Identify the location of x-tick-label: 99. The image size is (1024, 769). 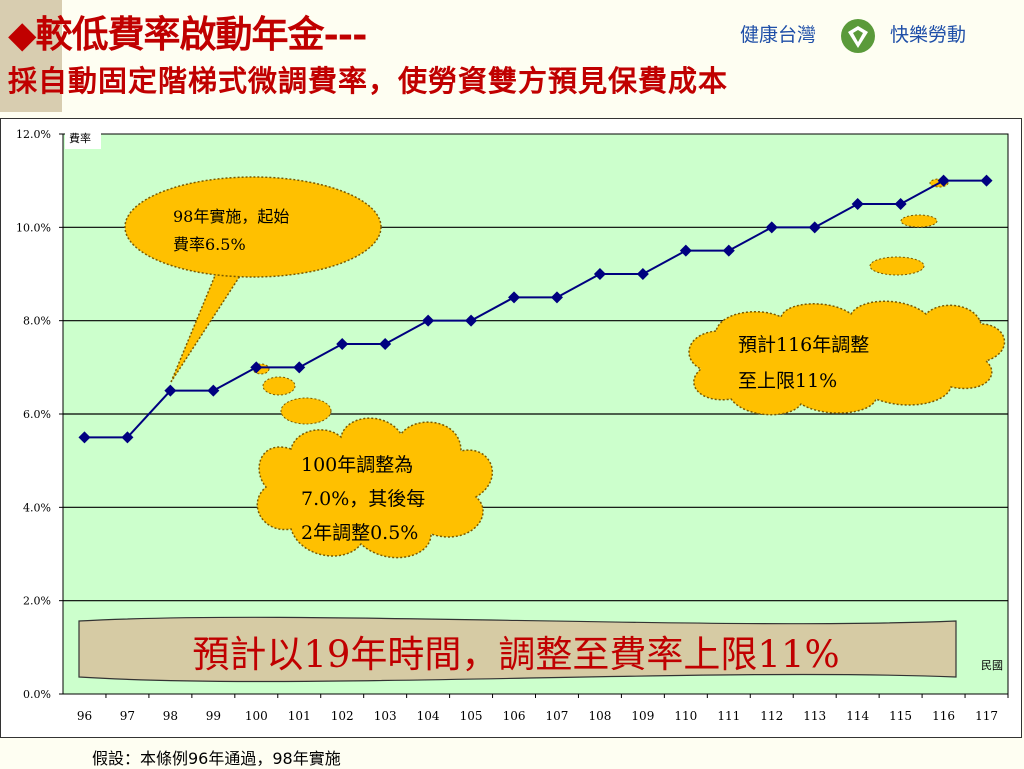
(213, 716).